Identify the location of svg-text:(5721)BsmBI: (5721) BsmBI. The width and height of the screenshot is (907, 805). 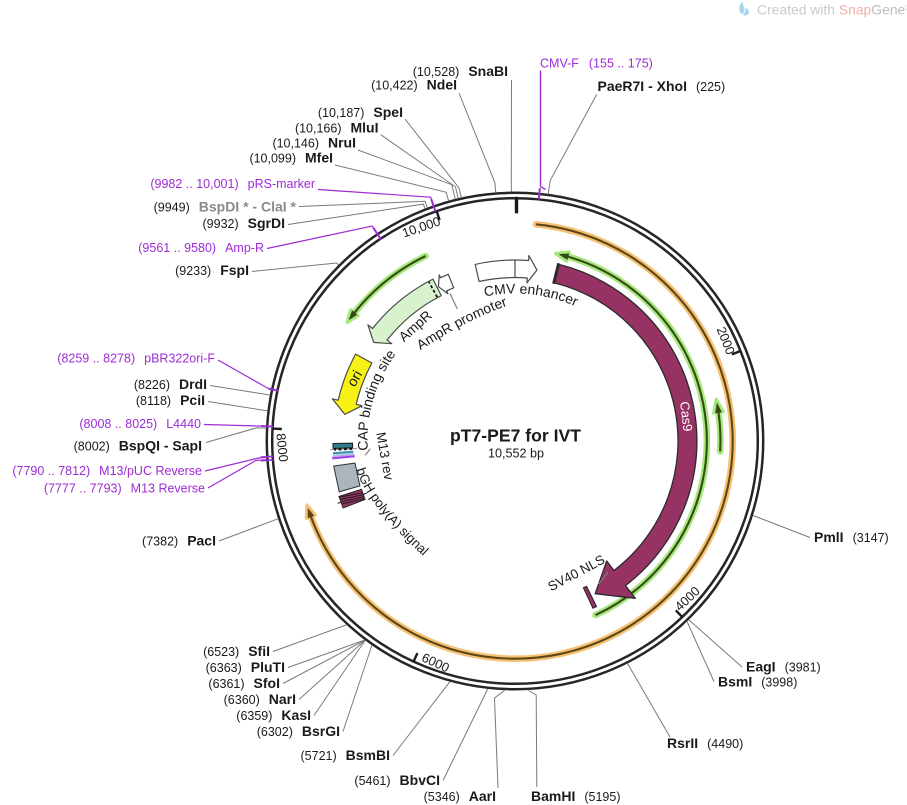
(346, 755).